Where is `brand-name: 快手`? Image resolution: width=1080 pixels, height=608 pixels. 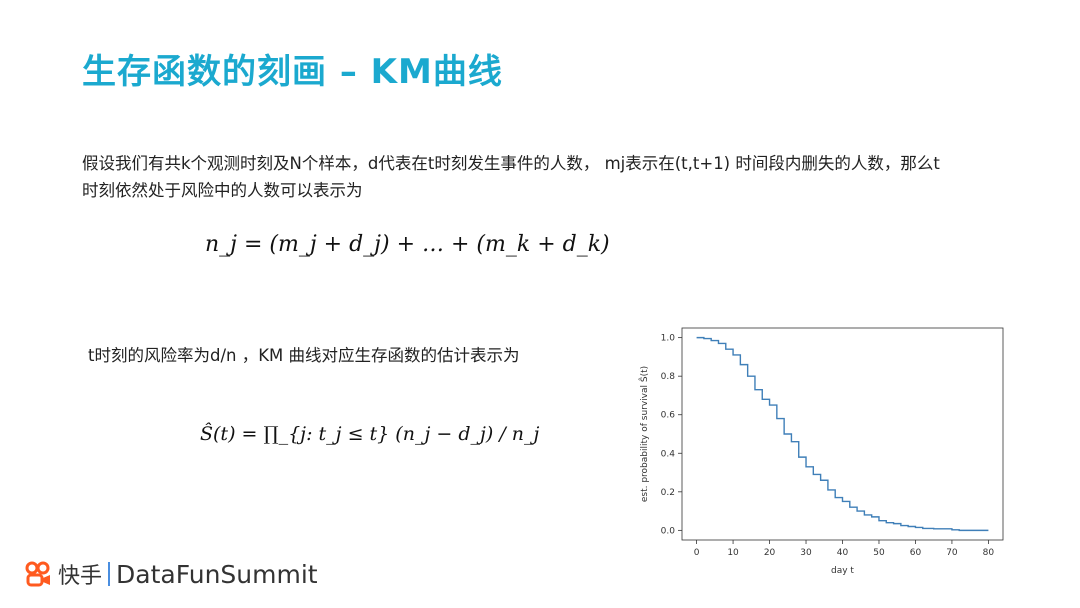 brand-name: 快手 is located at coordinates (80, 576).